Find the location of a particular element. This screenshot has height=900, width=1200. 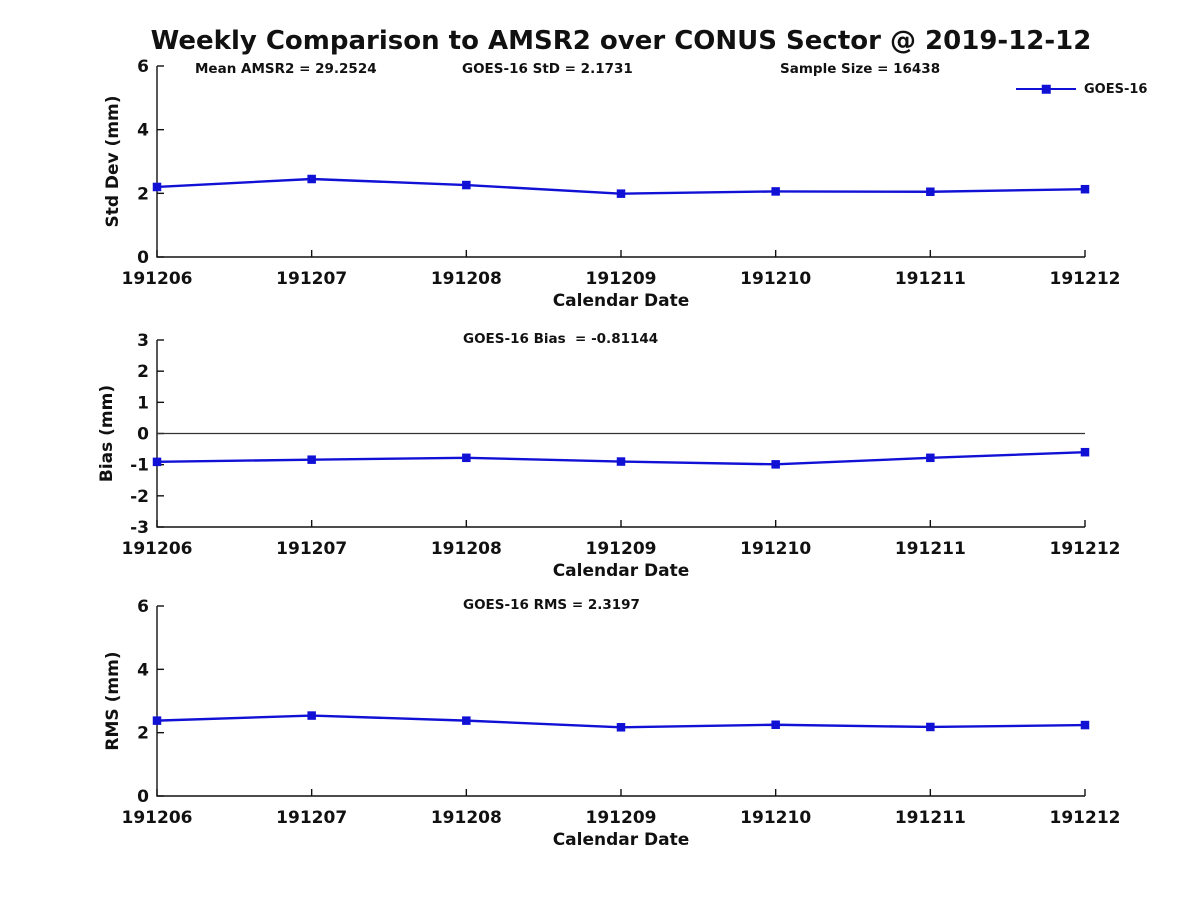

legend: GOES-16 is located at coordinates (1082, 89).